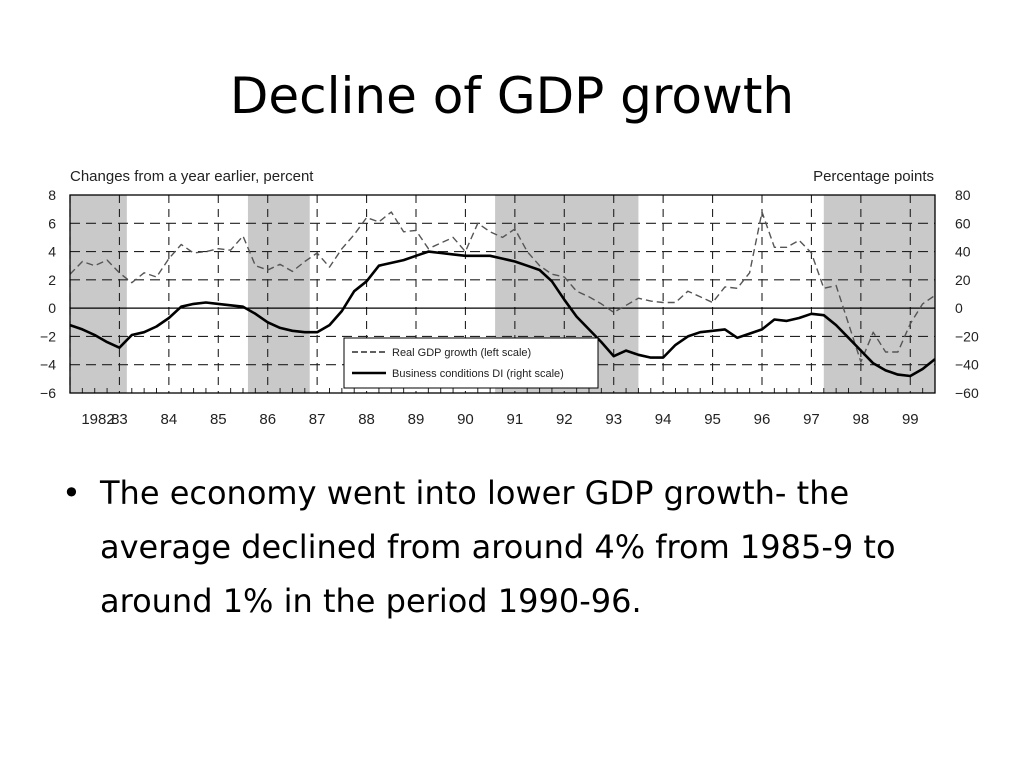 The width and height of the screenshot is (1024, 768). I want to click on right-y-tick-label: 20, so click(963, 280).